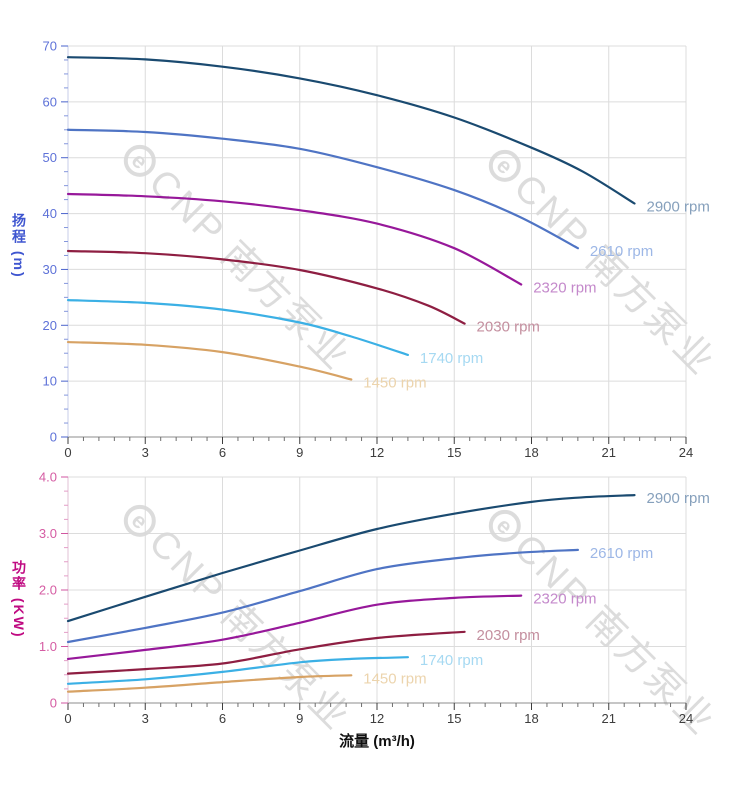  I want to click on flow-axis-title: 流量 (m³/h), so click(377, 741).